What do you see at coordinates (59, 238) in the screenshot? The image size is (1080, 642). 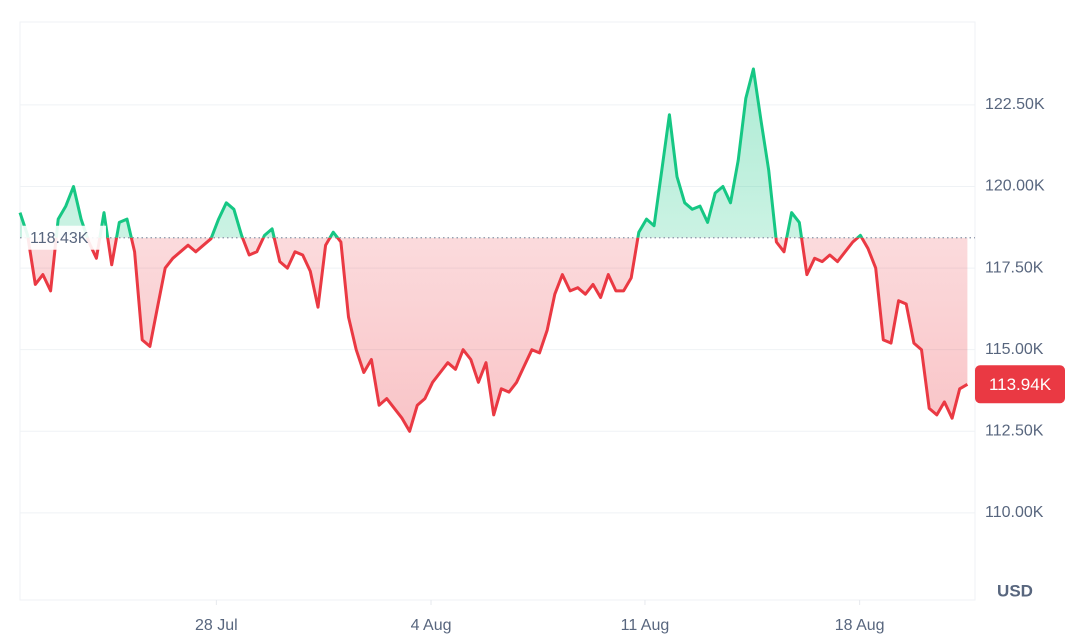 I see `baseline-label: 118.43K` at bounding box center [59, 238].